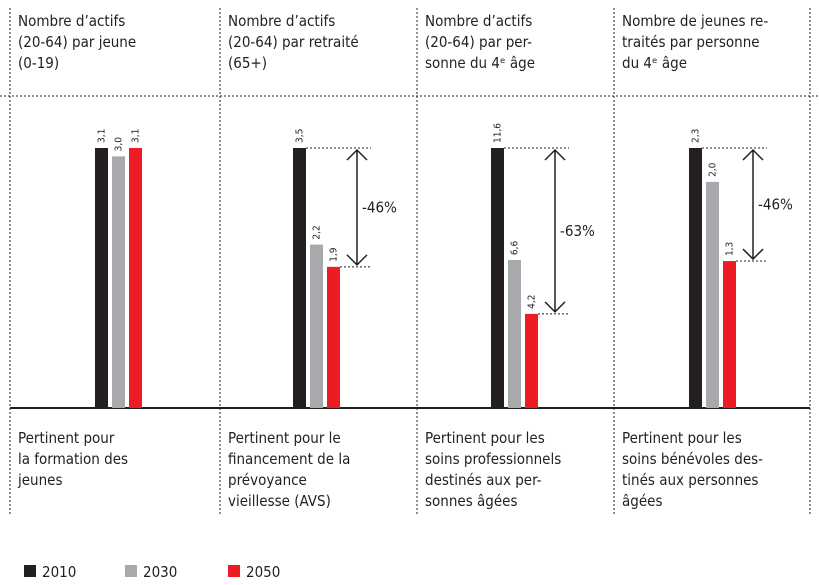 The width and height of the screenshot is (819, 585). I want to click on panel-title: (20-64) par retraité, so click(293, 42).